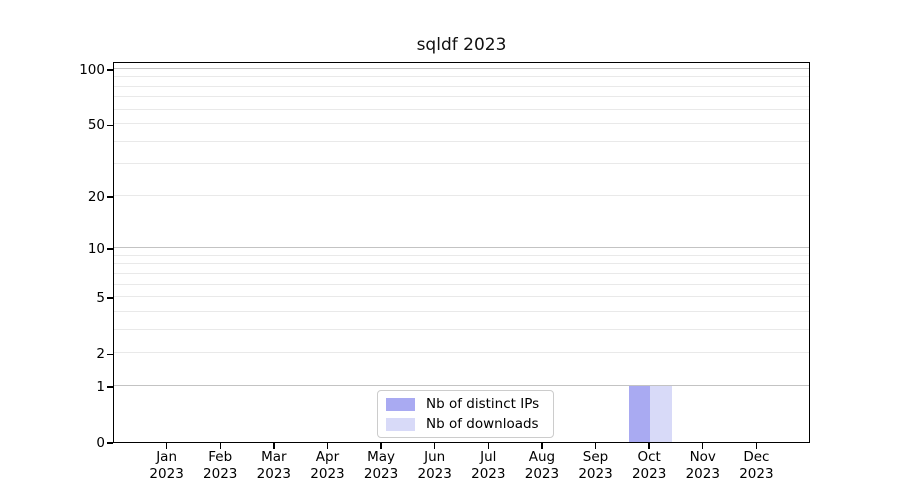 The height and width of the screenshot is (500, 900). Describe the element at coordinates (702, 465) in the screenshot. I see `x-tick-label: Nov 2023` at that location.